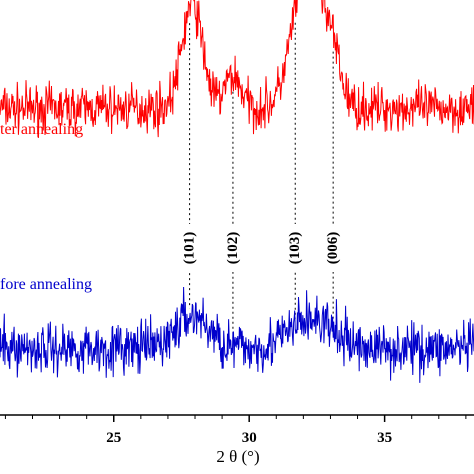 The image size is (474, 474). I want to click on series-label-after: ter annealing, so click(41, 129).